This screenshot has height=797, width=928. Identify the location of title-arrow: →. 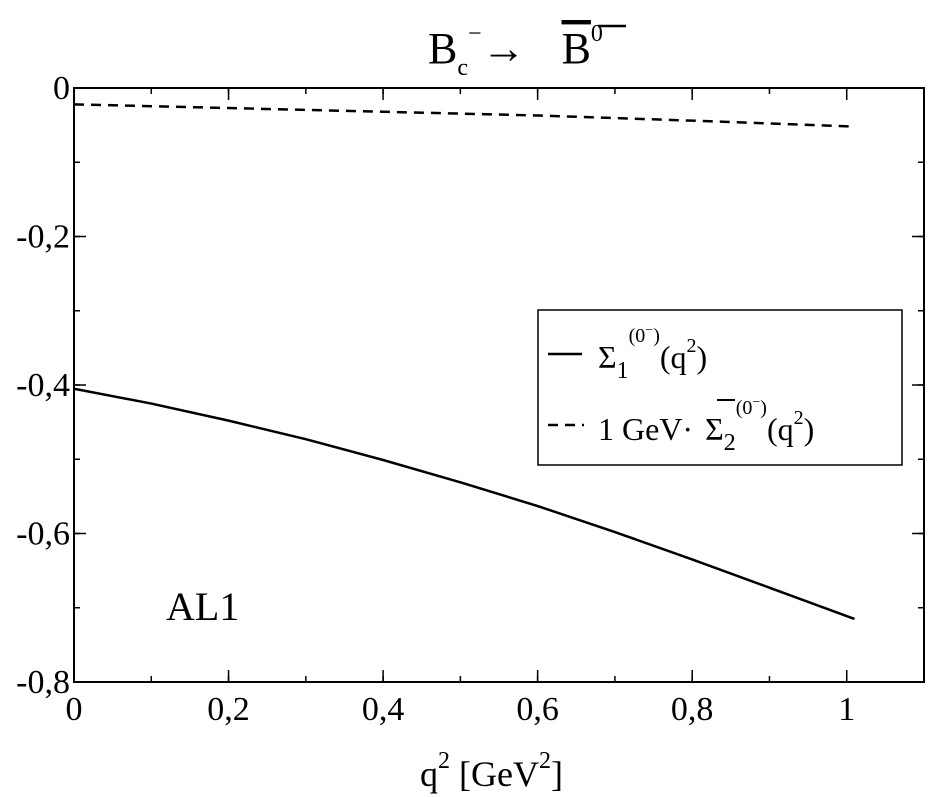
(504, 48).